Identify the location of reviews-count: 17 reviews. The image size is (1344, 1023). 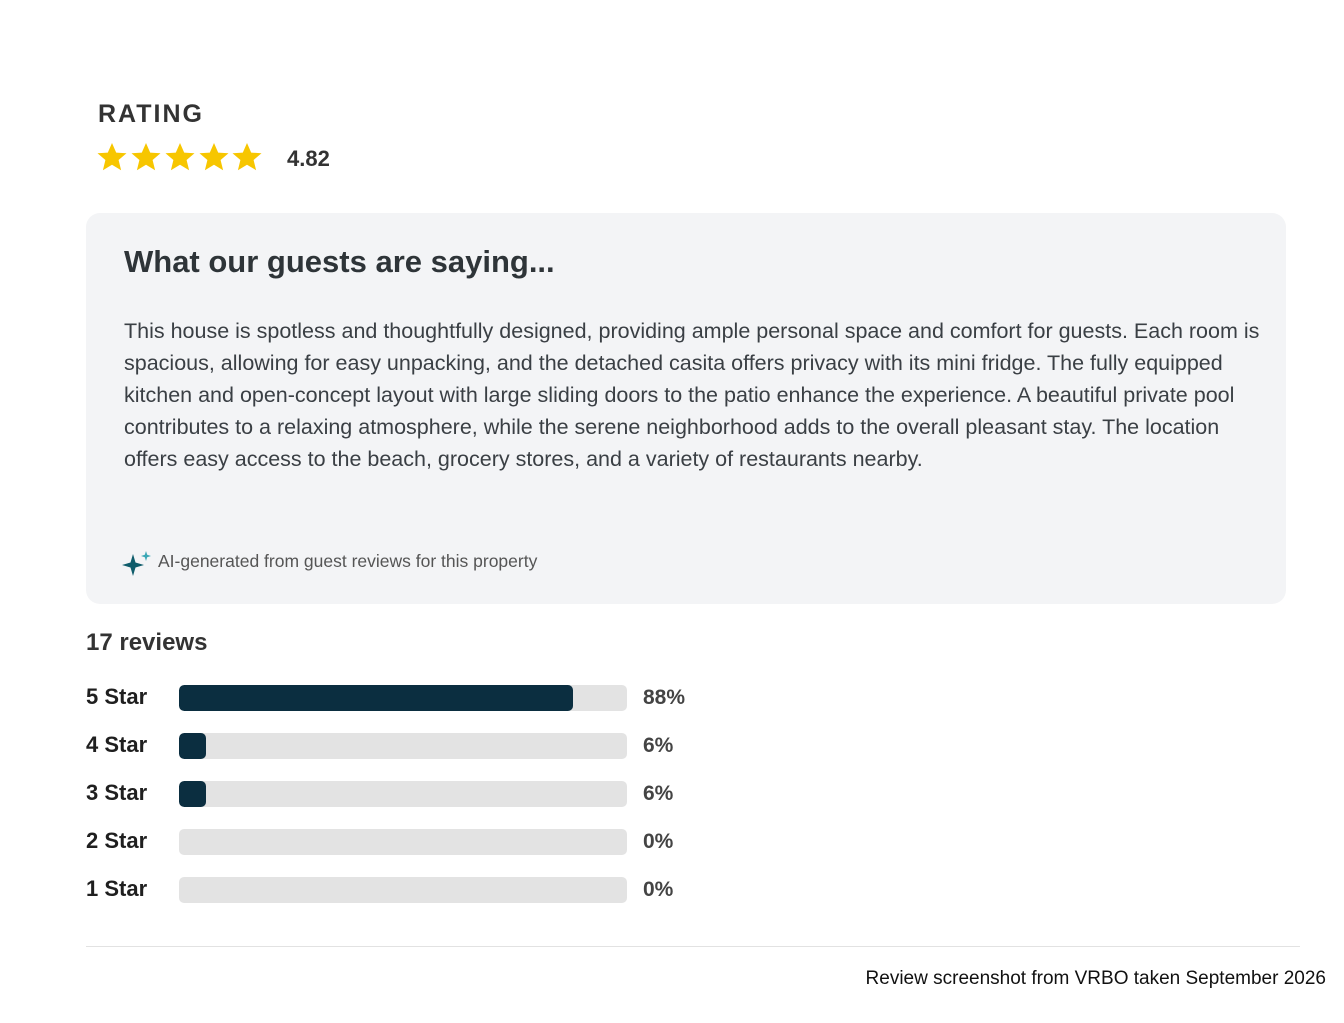
(147, 642).